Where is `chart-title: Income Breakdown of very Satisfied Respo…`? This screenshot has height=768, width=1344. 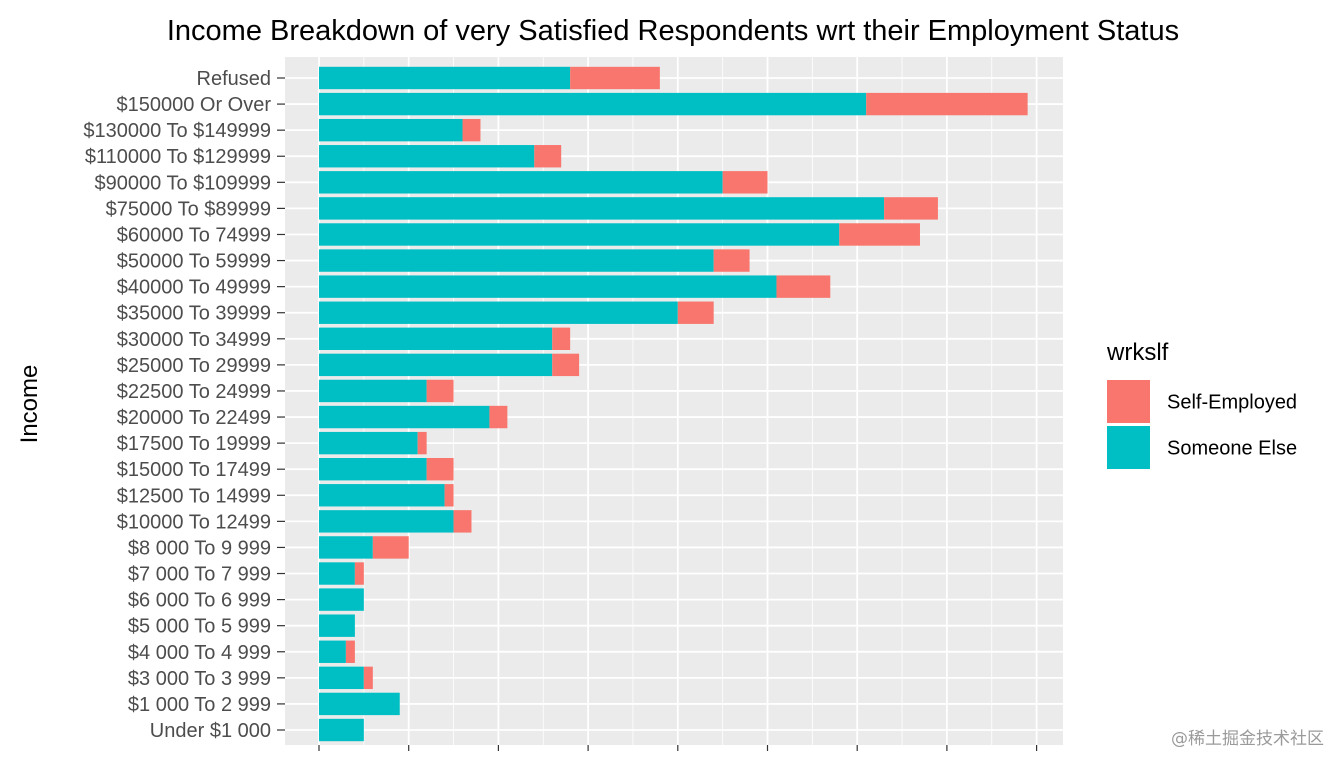
chart-title: Income Breakdown of very Satisfied Respo… is located at coordinates (673, 31).